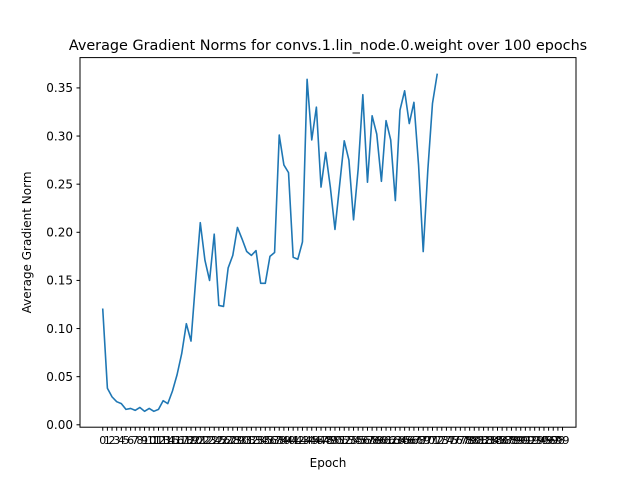 The image size is (640, 480). Describe the element at coordinates (423, 440) in the screenshot. I see `x-tick-label-69: 69` at that location.